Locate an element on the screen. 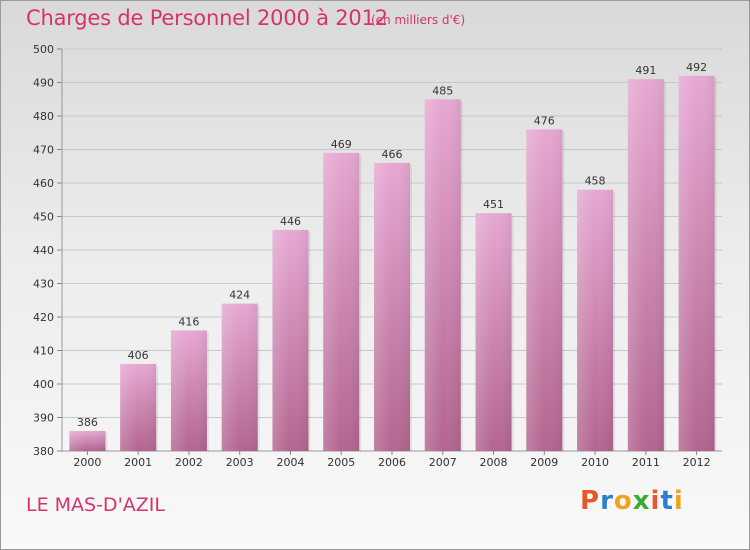 The width and height of the screenshot is (750, 550). y-tick-label: 450 is located at coordinates (43, 217).